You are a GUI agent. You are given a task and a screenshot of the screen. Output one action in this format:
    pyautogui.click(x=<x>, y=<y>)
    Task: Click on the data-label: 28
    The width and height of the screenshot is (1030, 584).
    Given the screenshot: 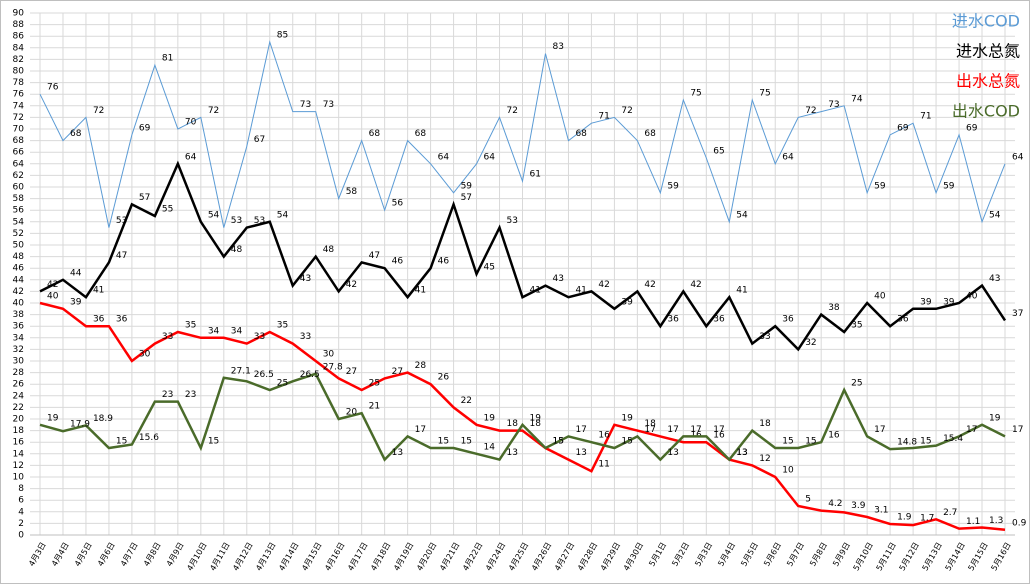 What is the action you would take?
    pyautogui.click(x=421, y=366)
    